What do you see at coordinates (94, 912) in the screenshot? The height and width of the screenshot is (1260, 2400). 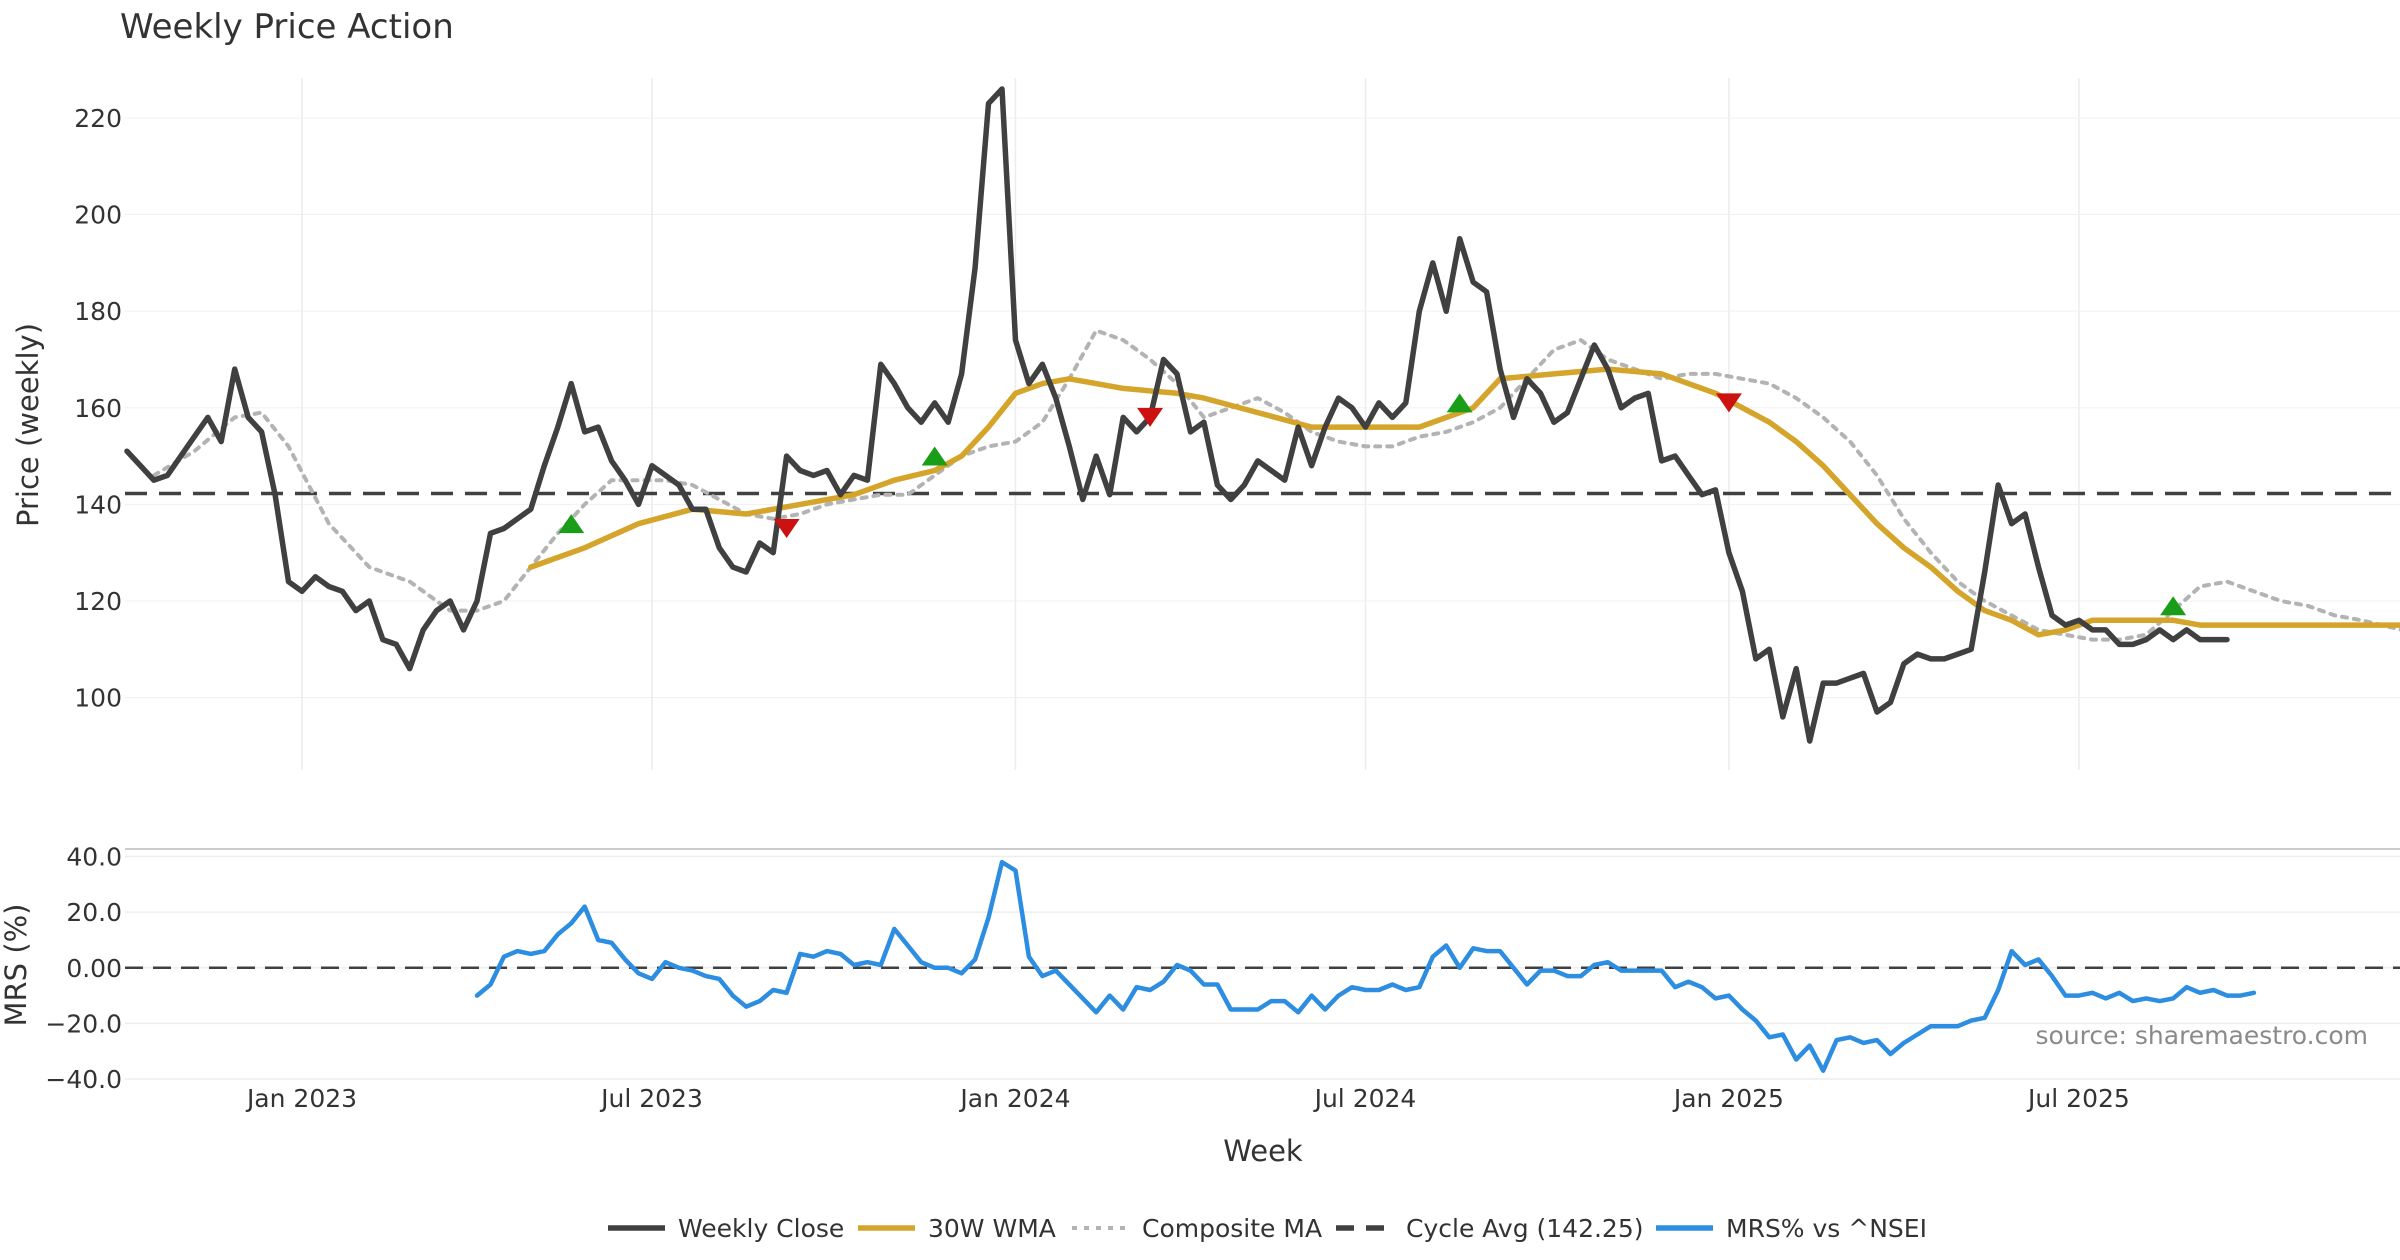 I see `mrs-y-tick-label: 20.0` at bounding box center [94, 912].